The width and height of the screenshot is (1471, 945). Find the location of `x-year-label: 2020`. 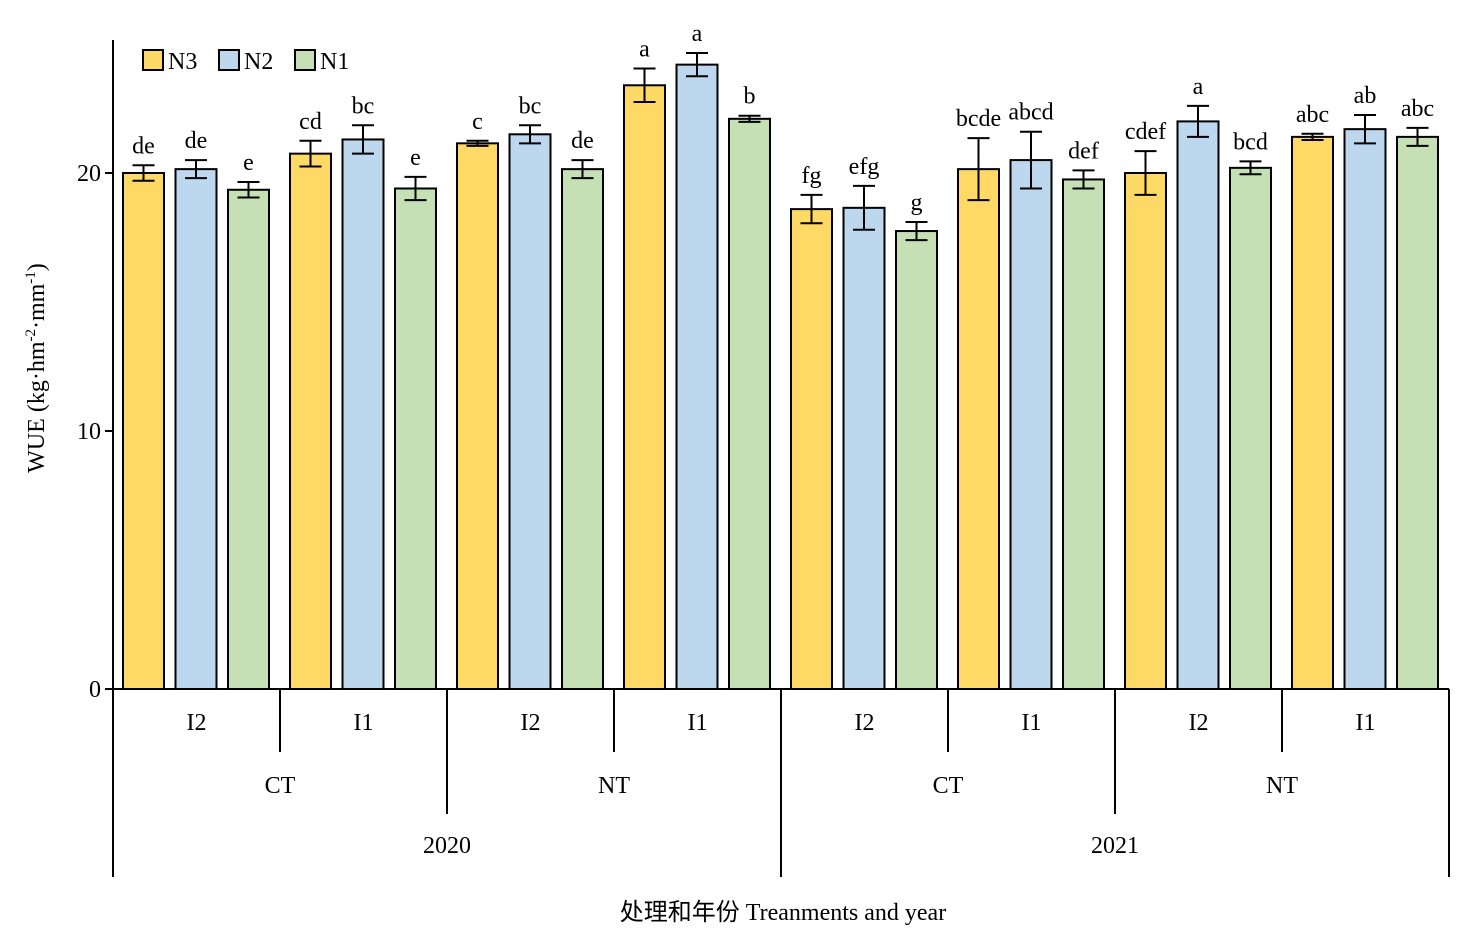

x-year-label: 2020 is located at coordinates (447, 846).